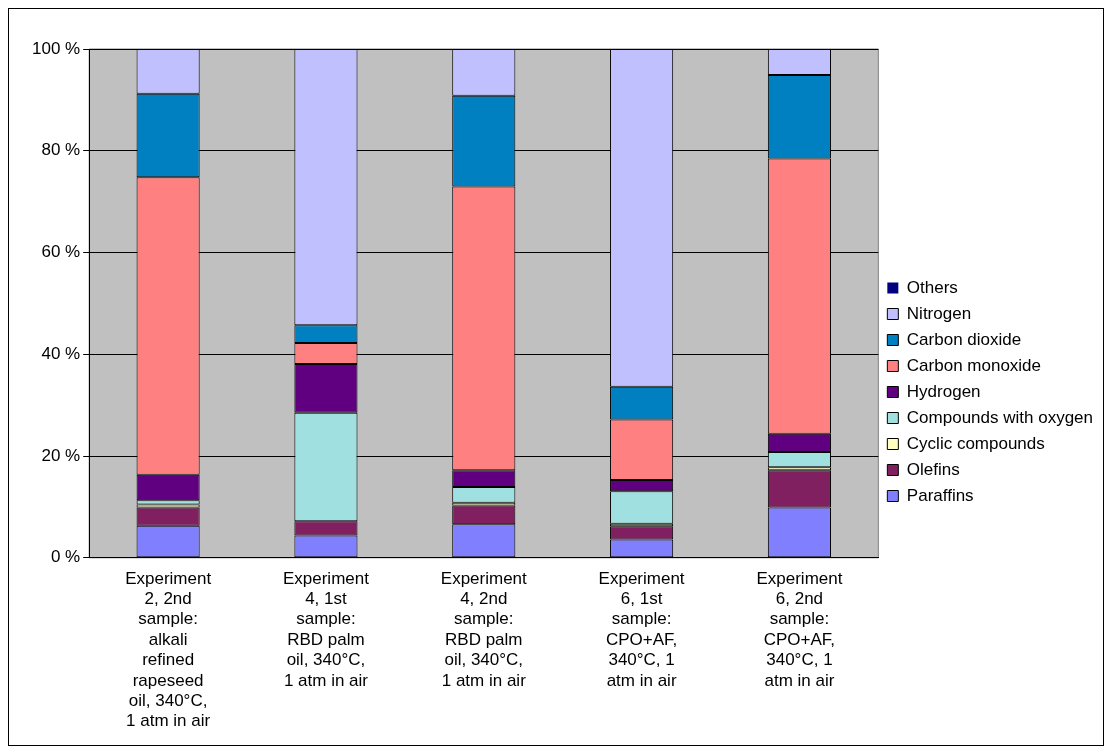 The height and width of the screenshot is (754, 1112). Describe the element at coordinates (933, 469) in the screenshot. I see `legend-label: Olefins` at that location.